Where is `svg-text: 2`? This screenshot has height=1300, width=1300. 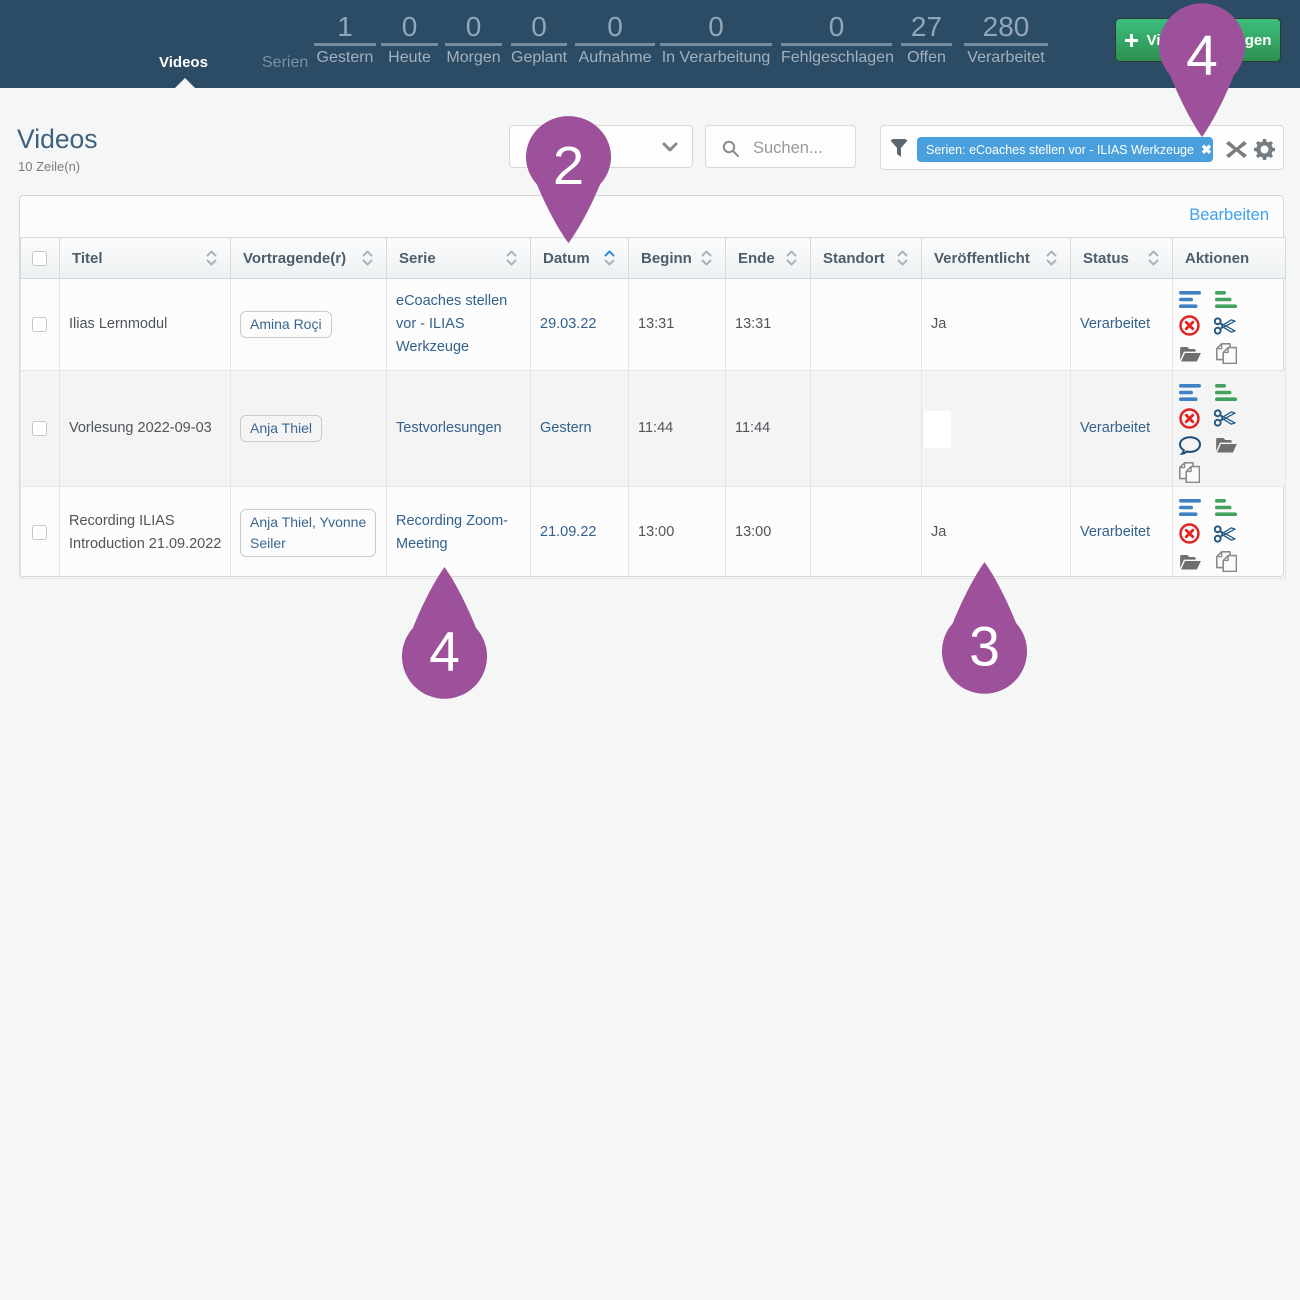
svg-text: 2 is located at coordinates (568, 165).